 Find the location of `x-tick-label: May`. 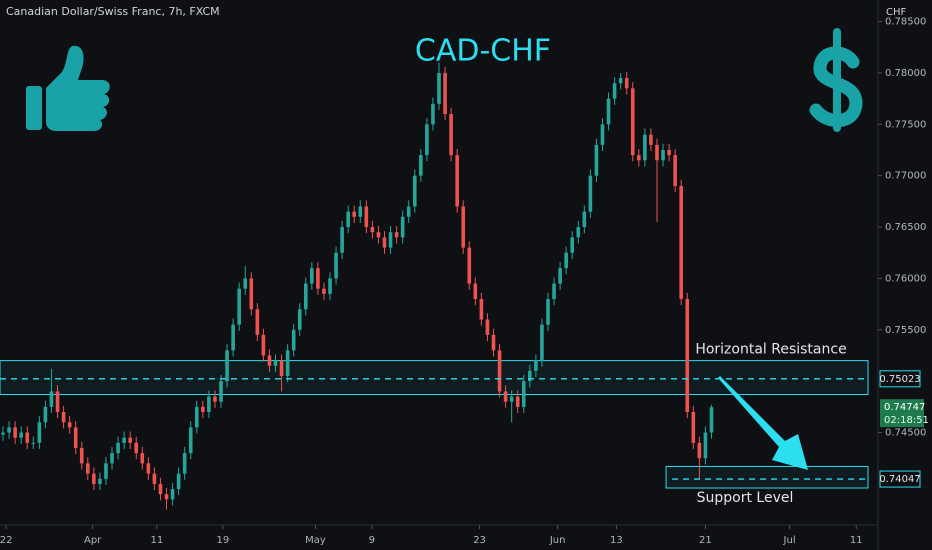

x-tick-label: May is located at coordinates (315, 540).